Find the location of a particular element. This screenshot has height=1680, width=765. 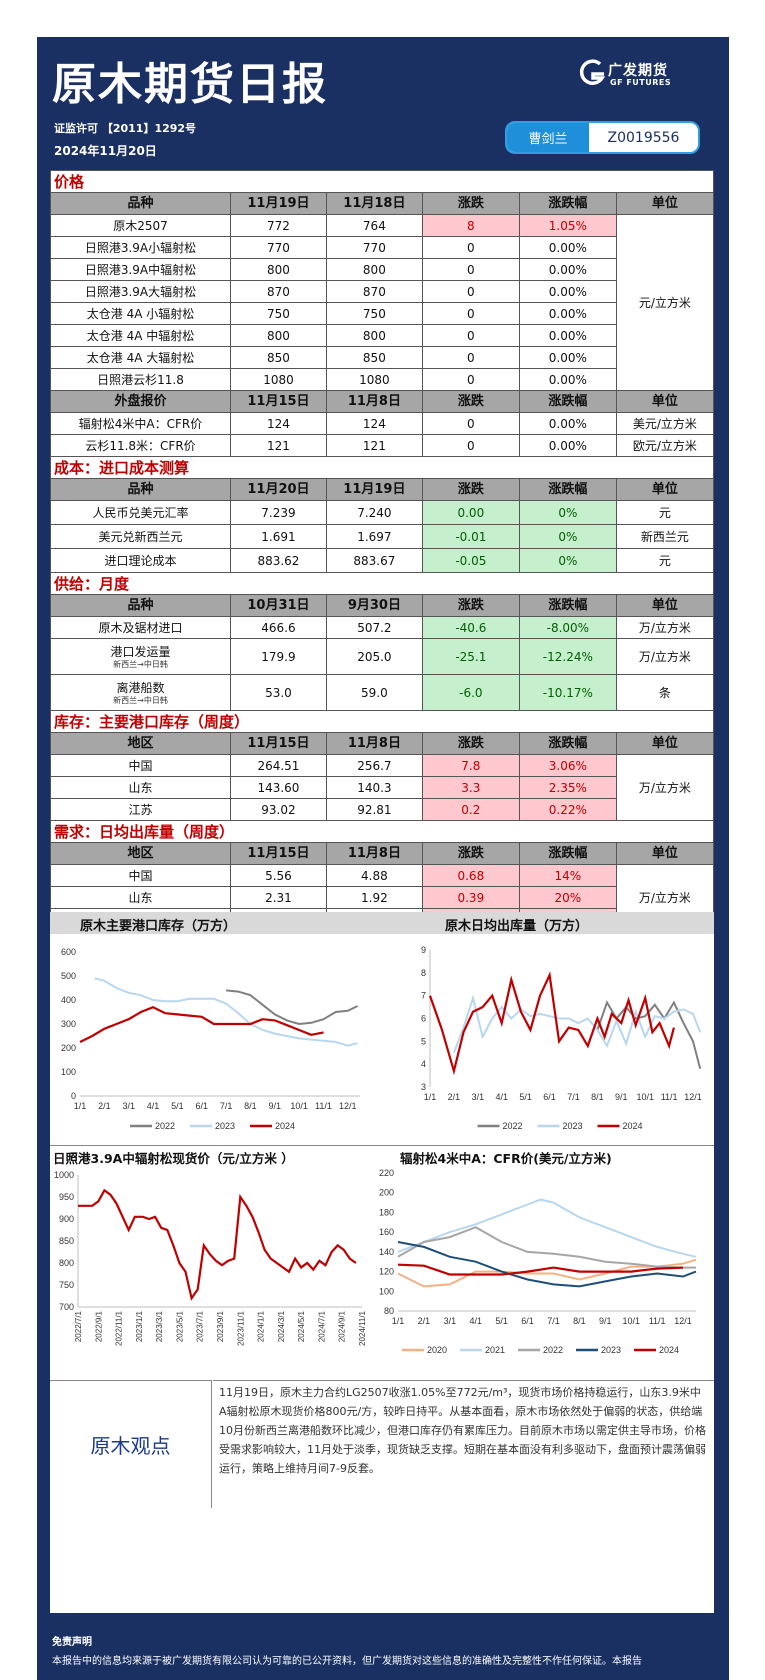

value-current: 883.62 is located at coordinates (278, 560).